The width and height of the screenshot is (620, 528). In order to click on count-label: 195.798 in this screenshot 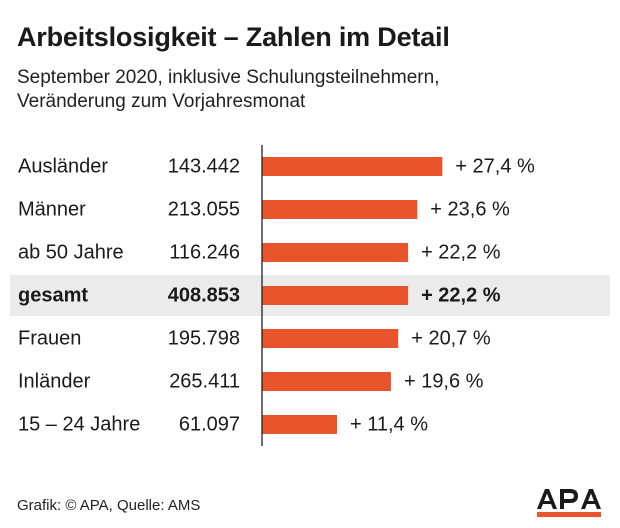, I will do `click(204, 339)`.